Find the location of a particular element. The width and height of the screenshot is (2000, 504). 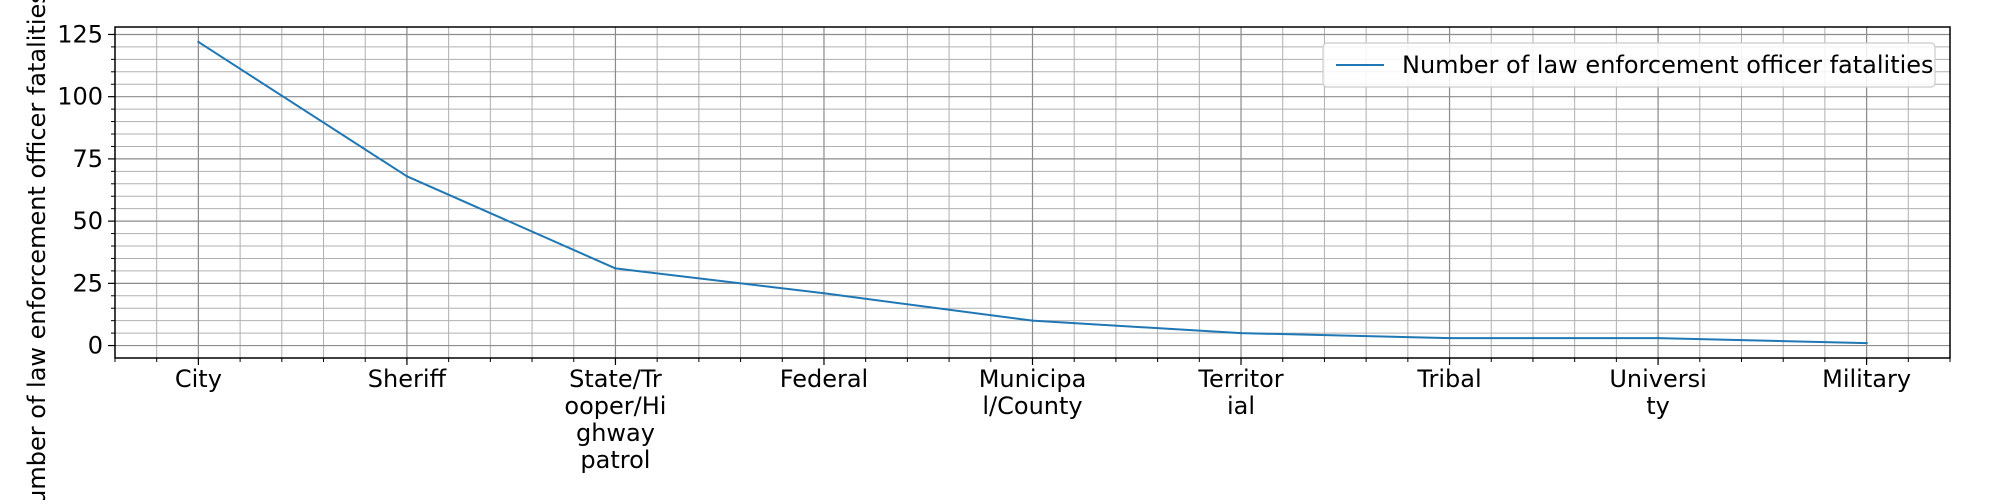

x-tick-label: Territor ial is located at coordinates (1240, 392).